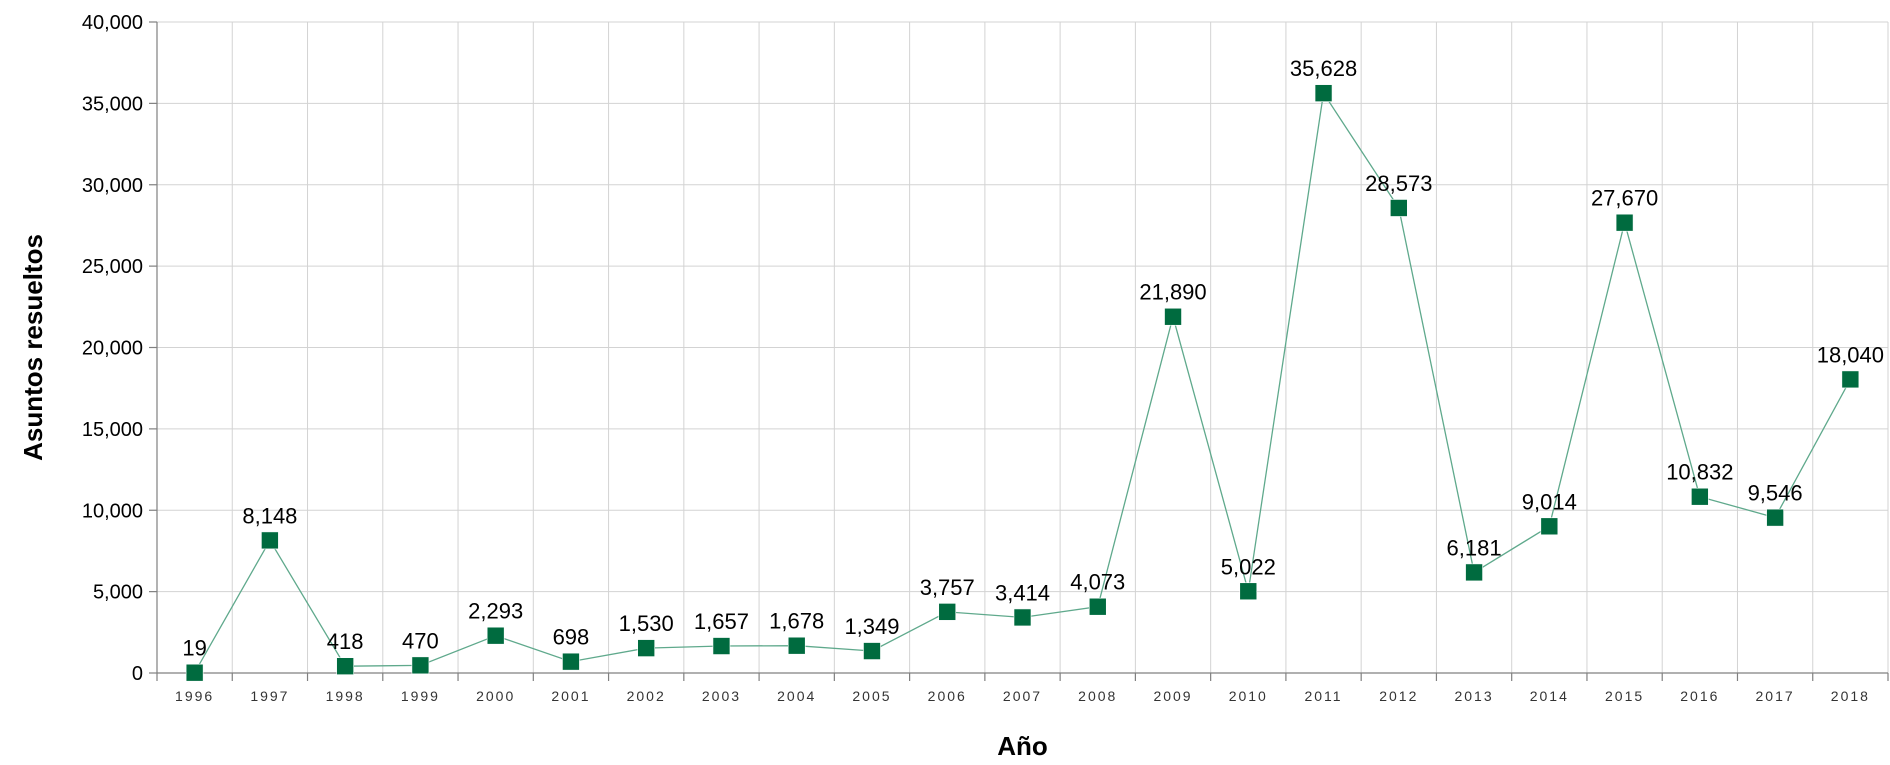  I want to click on data-label: 19, so click(194, 648).